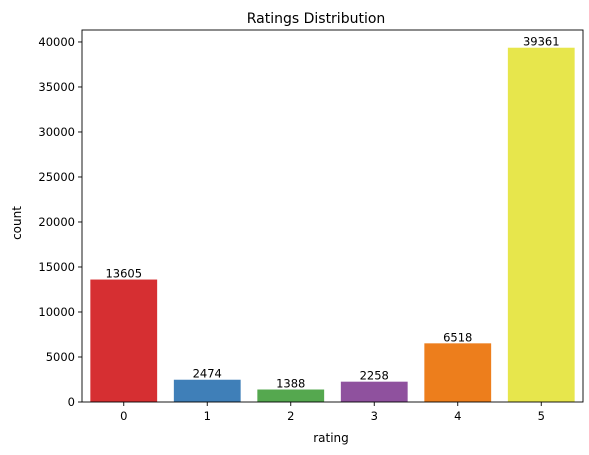  I want to click on y-tick-label: 30000, so click(56, 132).